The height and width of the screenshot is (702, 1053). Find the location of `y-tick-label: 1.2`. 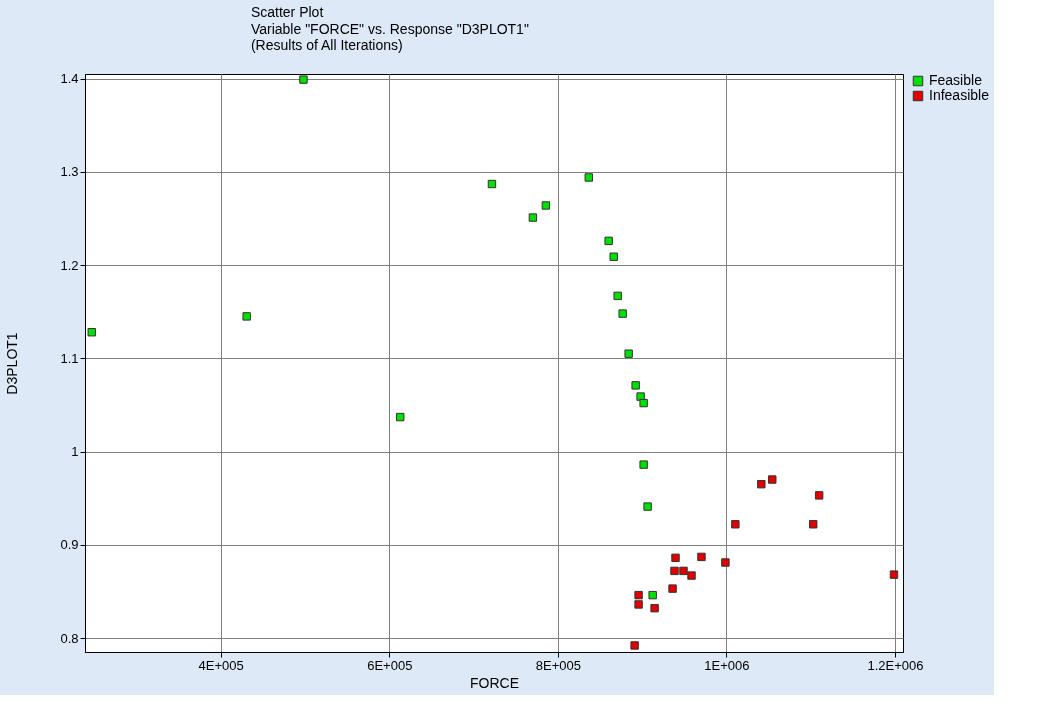

y-tick-label: 1.2 is located at coordinates (69, 265).